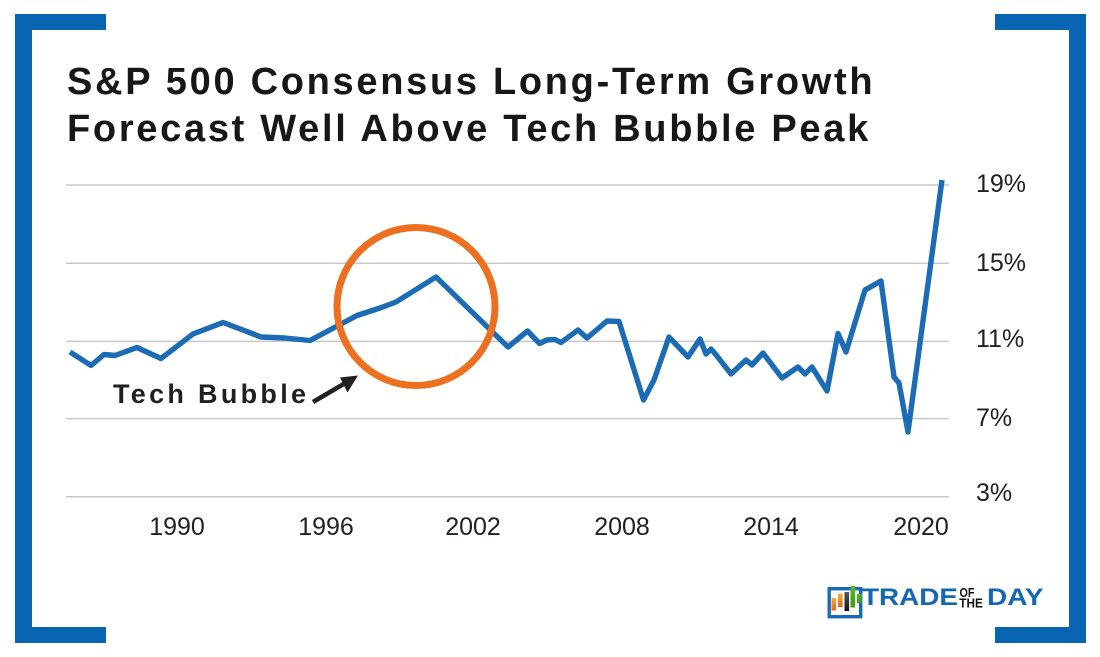 The height and width of the screenshot is (657, 1100). What do you see at coordinates (967, 593) in the screenshot?
I see `svg-text: OF` at bounding box center [967, 593].